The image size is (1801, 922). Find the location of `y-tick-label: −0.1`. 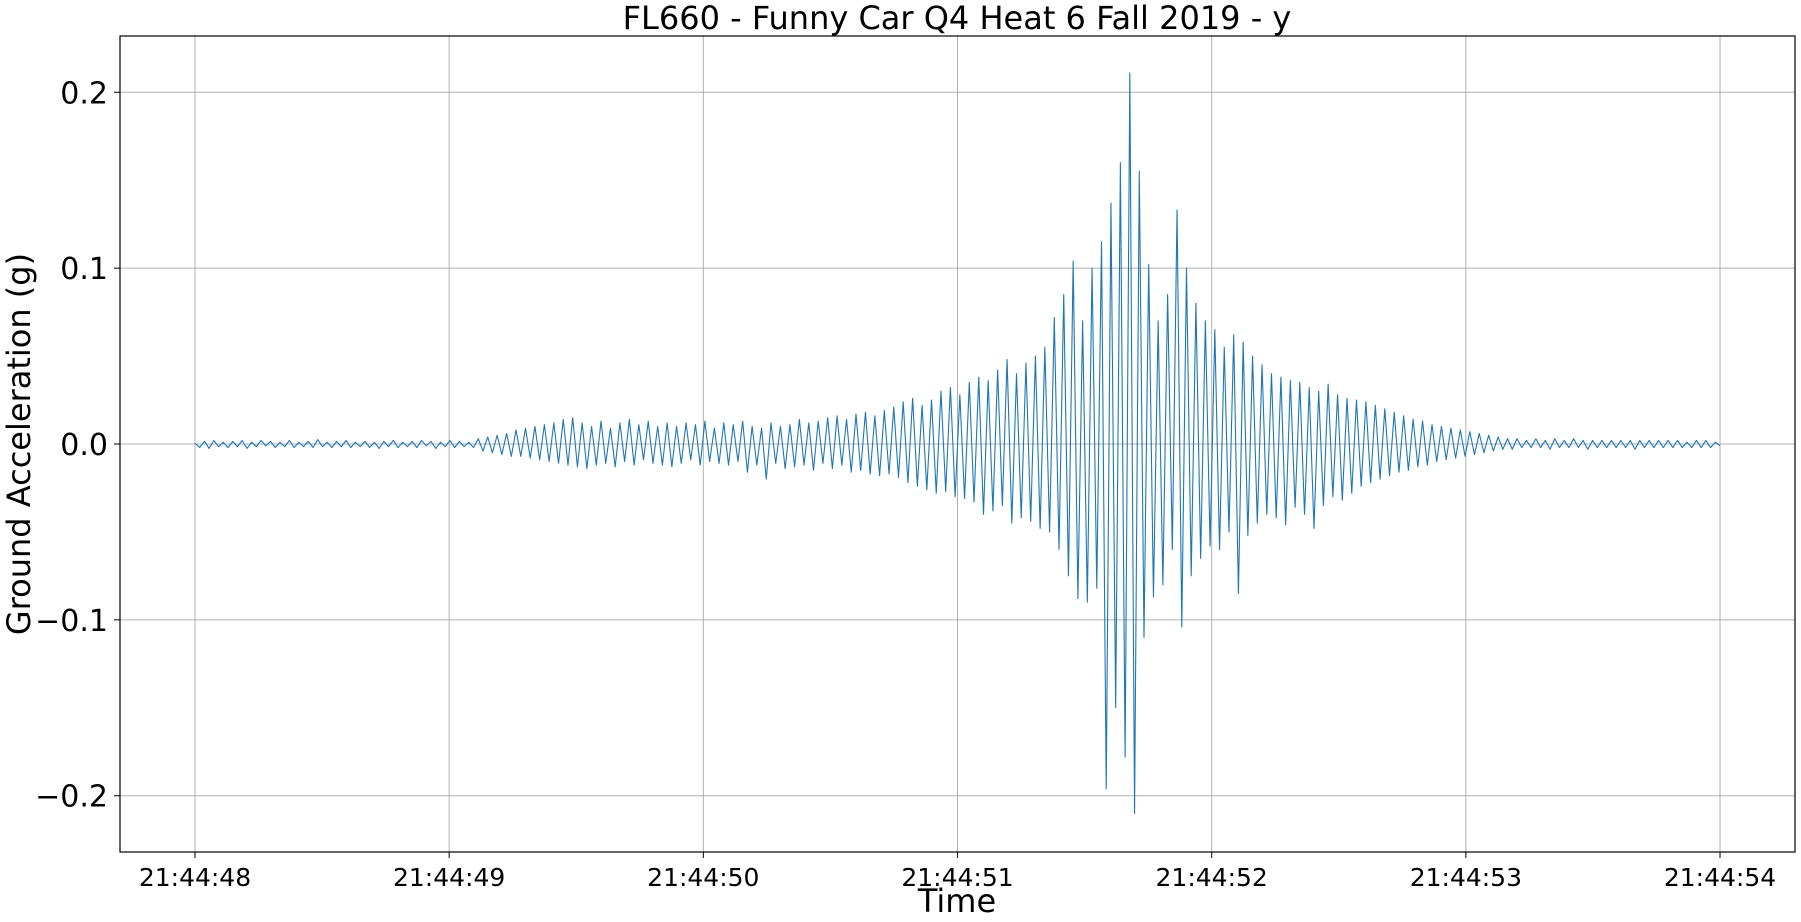

y-tick-label: −0.1 is located at coordinates (71, 621).